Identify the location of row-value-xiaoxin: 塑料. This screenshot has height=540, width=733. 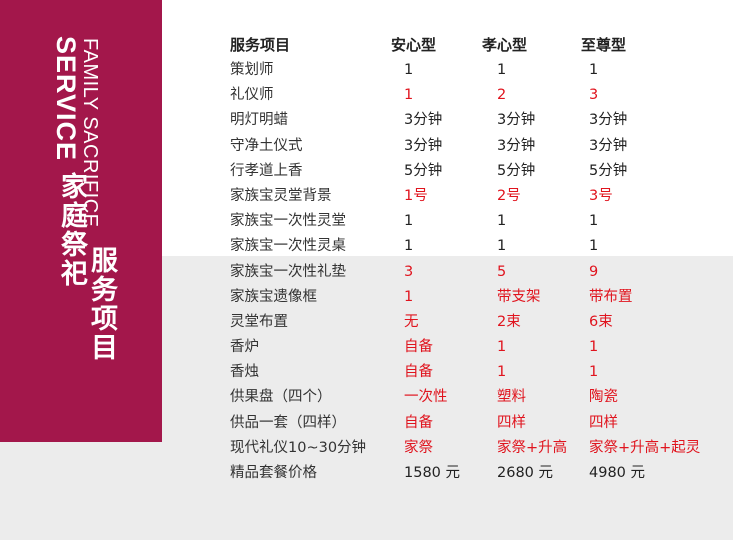
(511, 397).